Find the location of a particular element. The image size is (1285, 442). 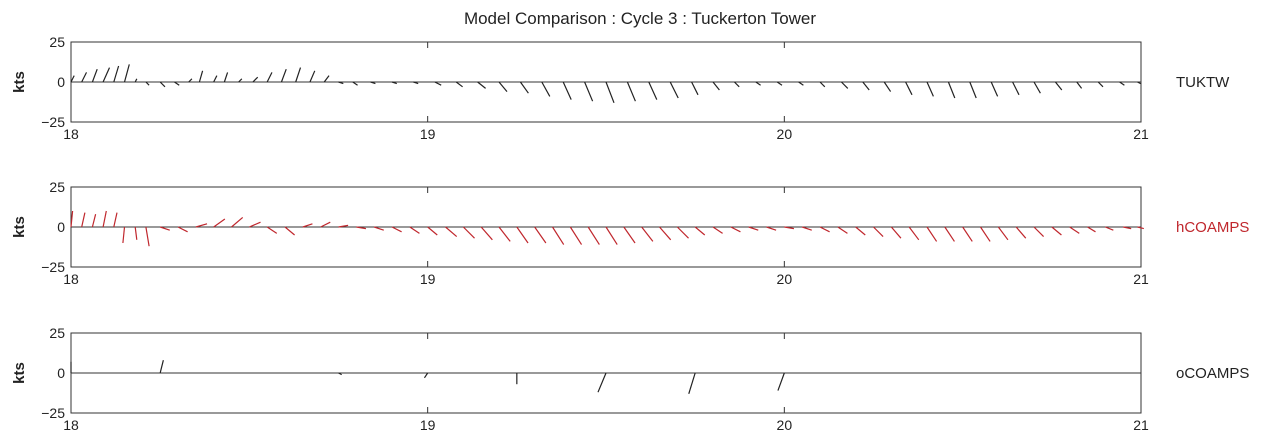

series-label: TUKTW is located at coordinates (1203, 82).